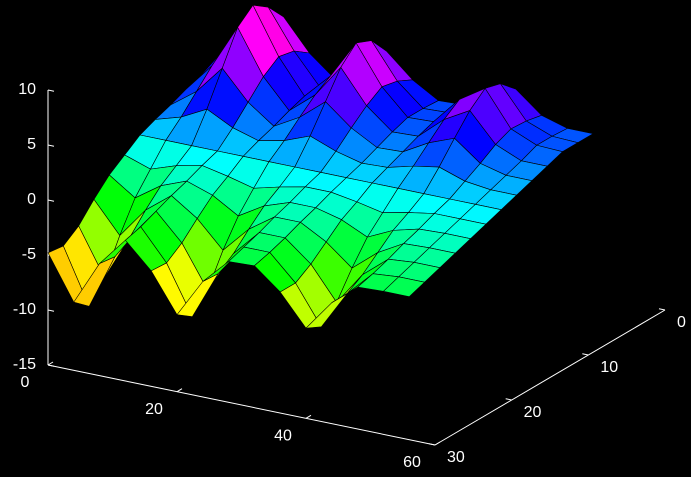 The height and width of the screenshot is (477, 691). I want to click on x-tick-label: 0, so click(25, 382).